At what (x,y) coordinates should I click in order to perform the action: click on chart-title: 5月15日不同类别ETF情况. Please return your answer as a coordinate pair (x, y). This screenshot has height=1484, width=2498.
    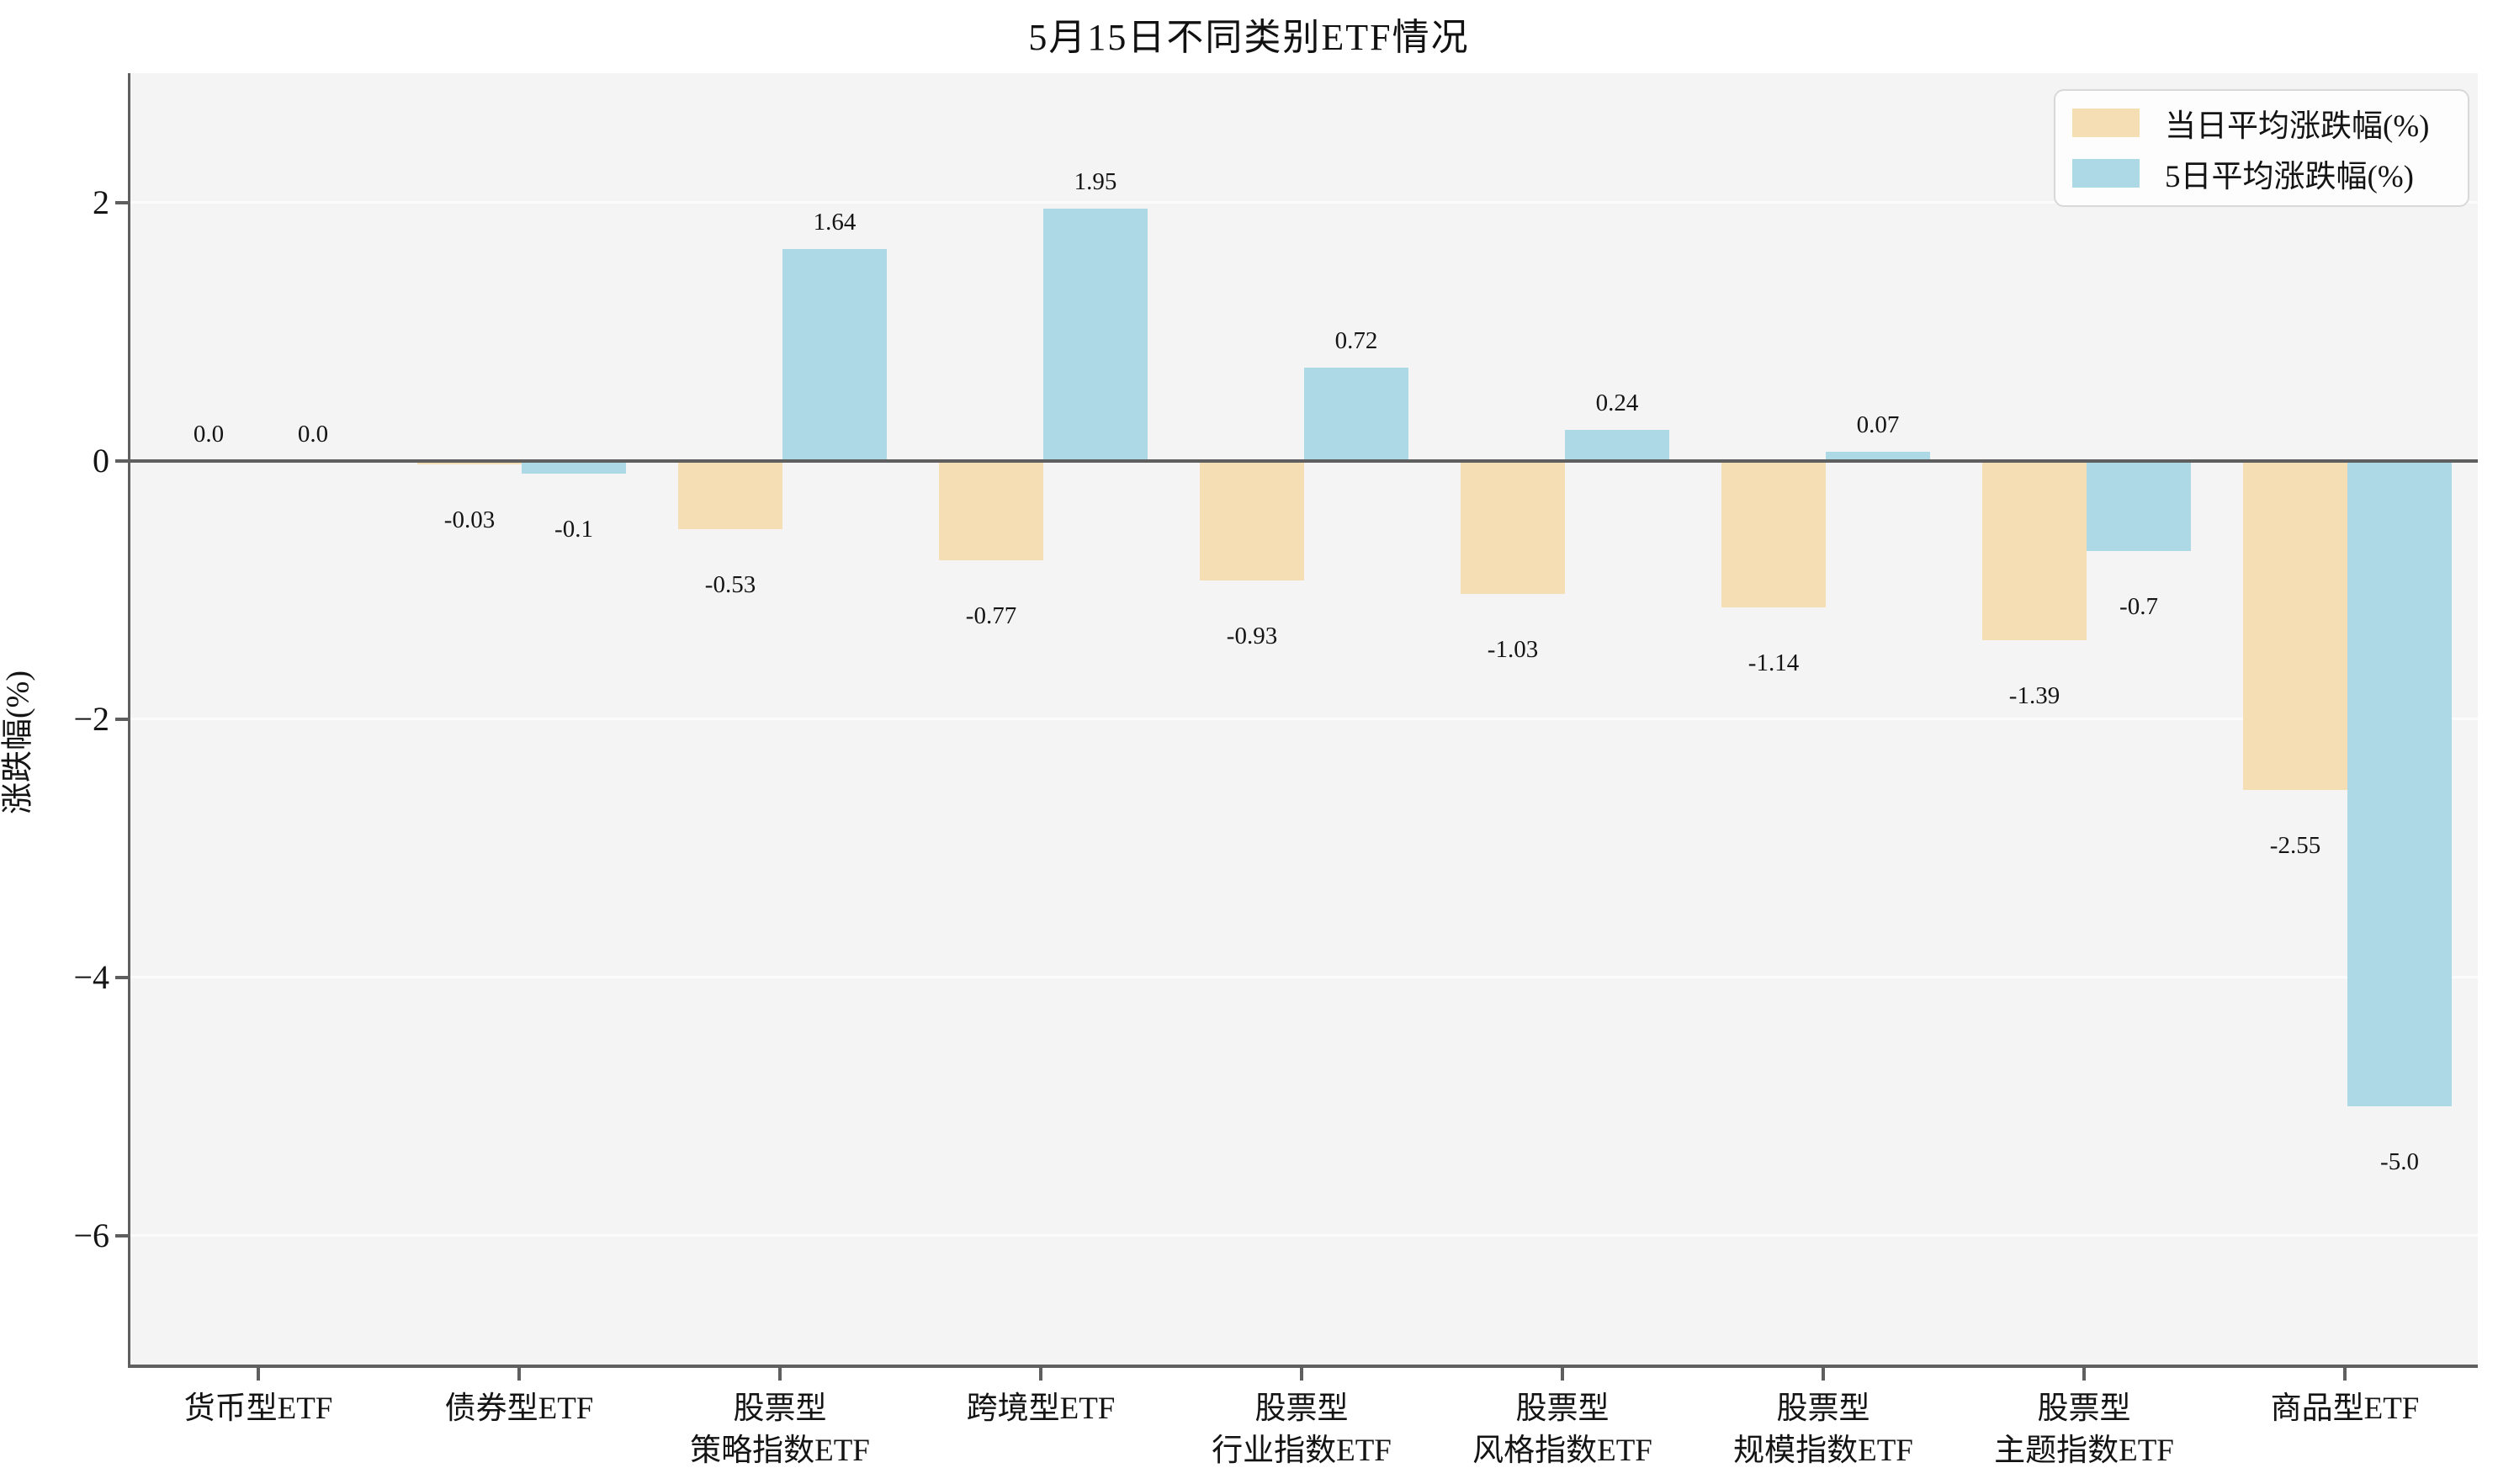
    Looking at the image, I should click on (1249, 37).